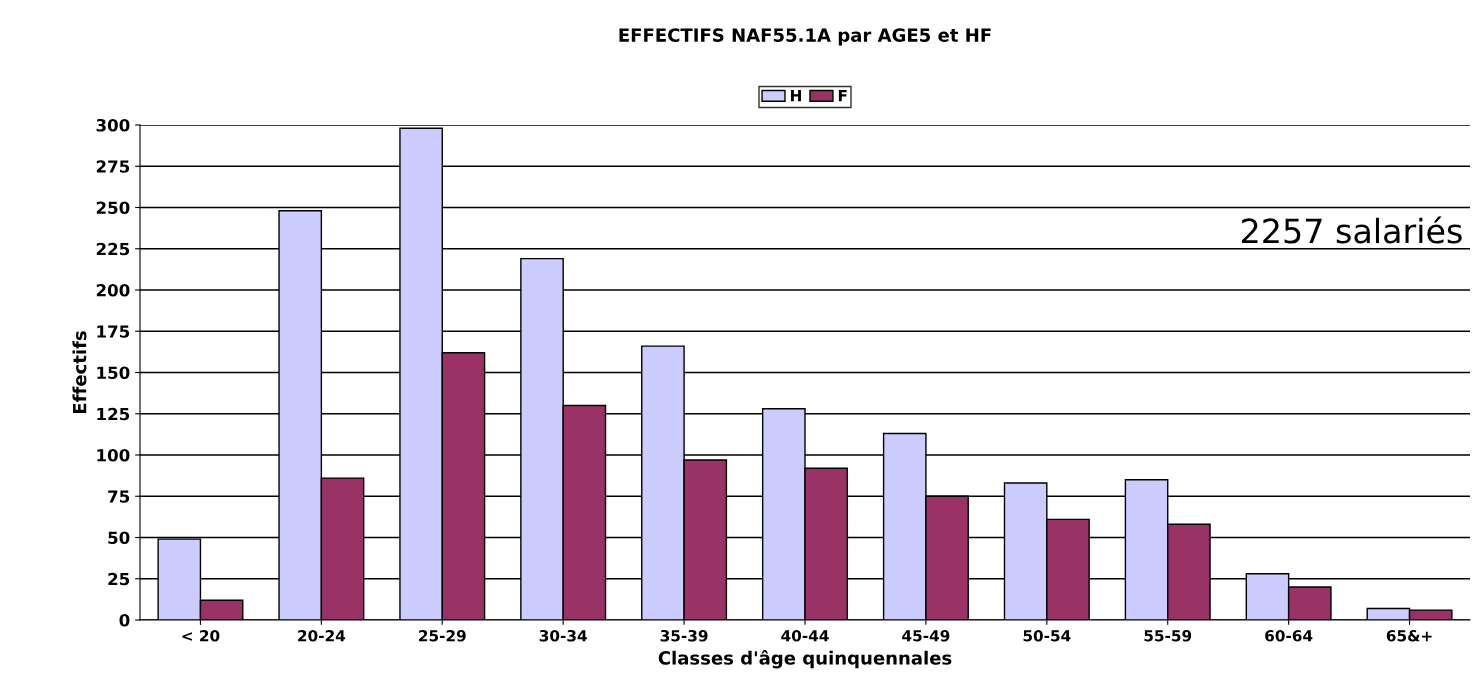 This screenshot has height=690, width=1483. I want to click on chart-title: EFFECTIFS NAF55.1A par AGE5 et HF, so click(805, 37).